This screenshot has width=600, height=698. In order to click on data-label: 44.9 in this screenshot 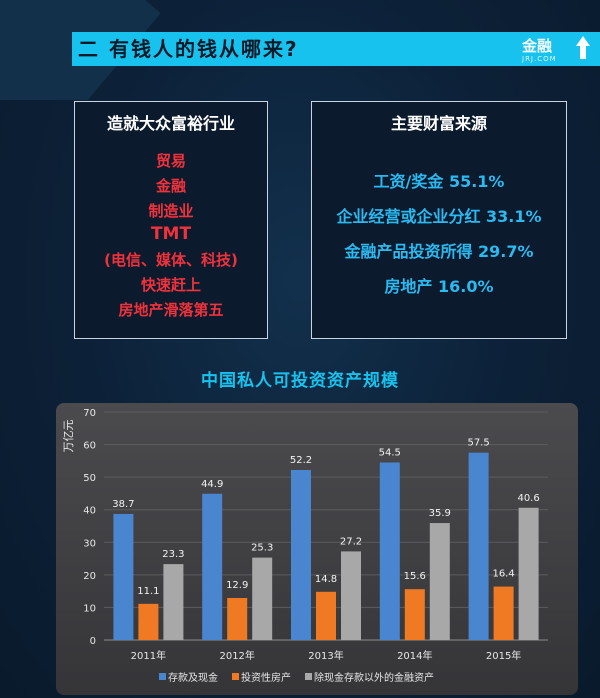, I will do `click(212, 484)`.